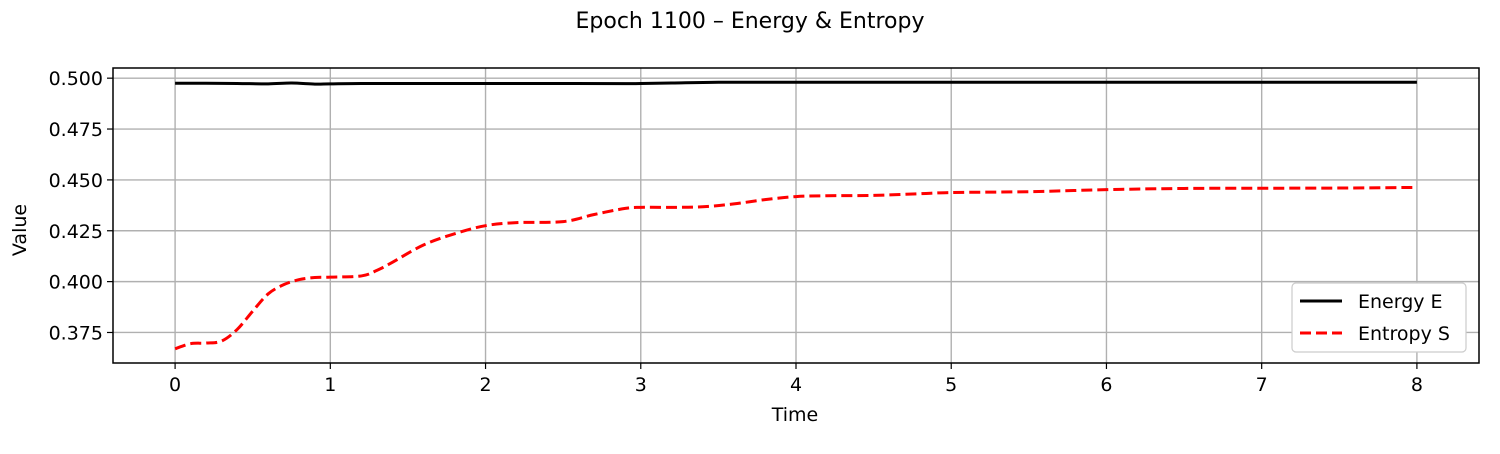 This screenshot has width=1500, height=454. Describe the element at coordinates (20, 230) in the screenshot. I see `y-axis-label: Value` at that location.